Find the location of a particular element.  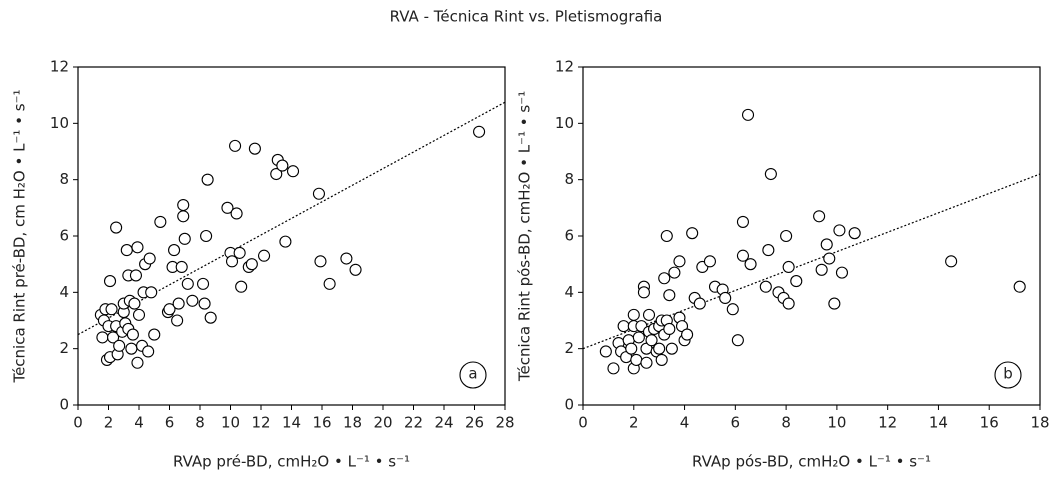

x-tick-label: 2 is located at coordinates (109, 423).